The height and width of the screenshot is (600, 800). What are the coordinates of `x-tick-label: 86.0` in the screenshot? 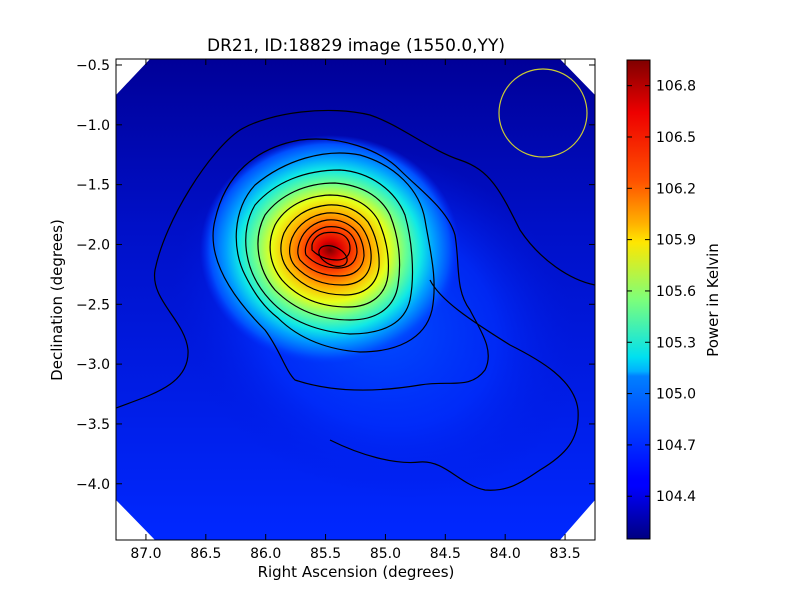 It's located at (265, 554).